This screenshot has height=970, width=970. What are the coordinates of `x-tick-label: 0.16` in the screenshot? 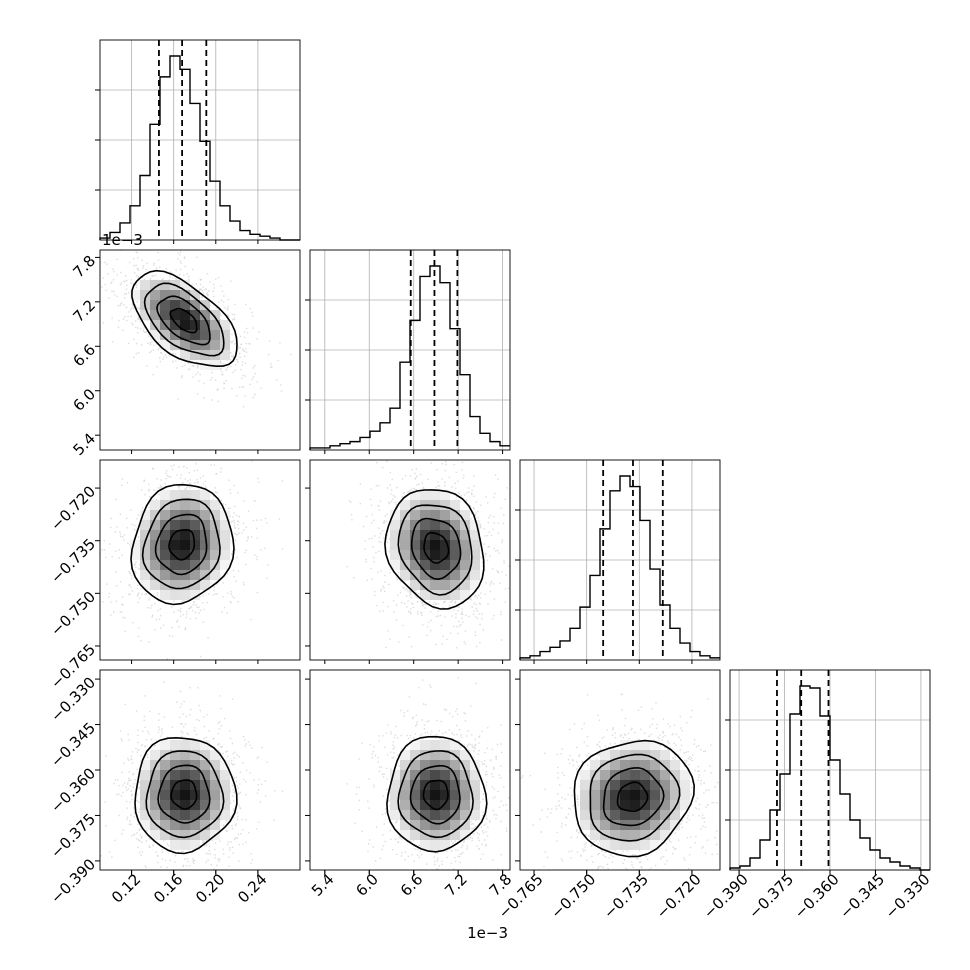 It's located at (168, 888).